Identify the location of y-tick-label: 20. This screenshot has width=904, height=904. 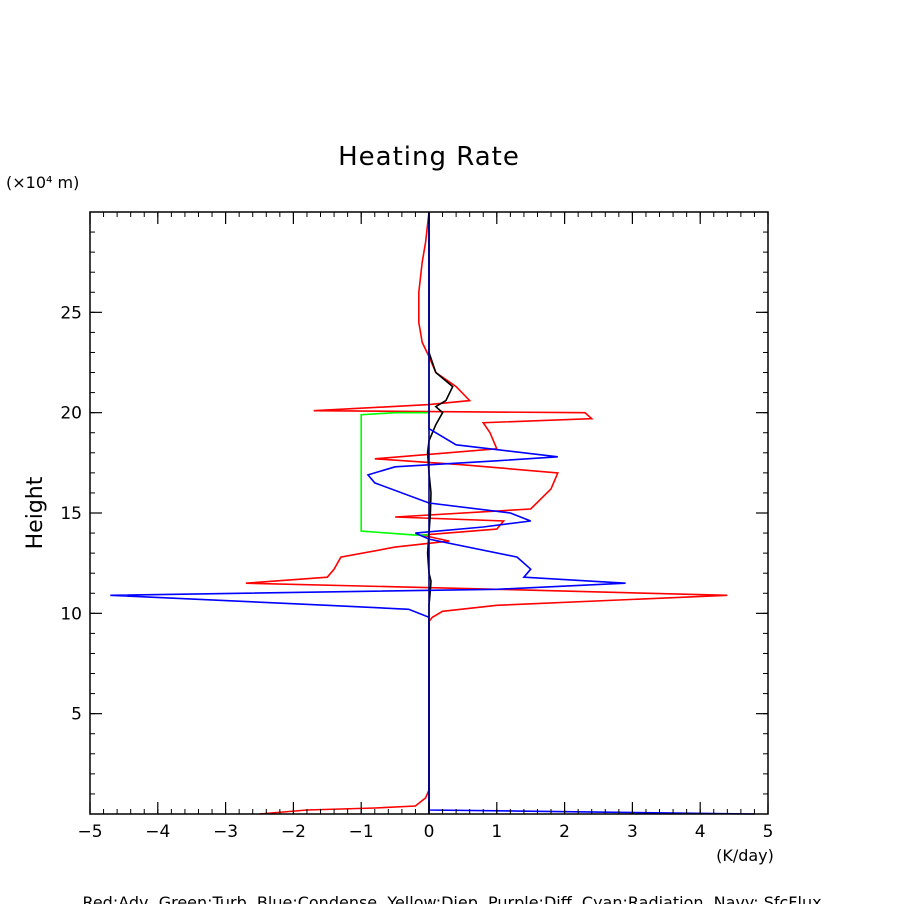
(71, 414).